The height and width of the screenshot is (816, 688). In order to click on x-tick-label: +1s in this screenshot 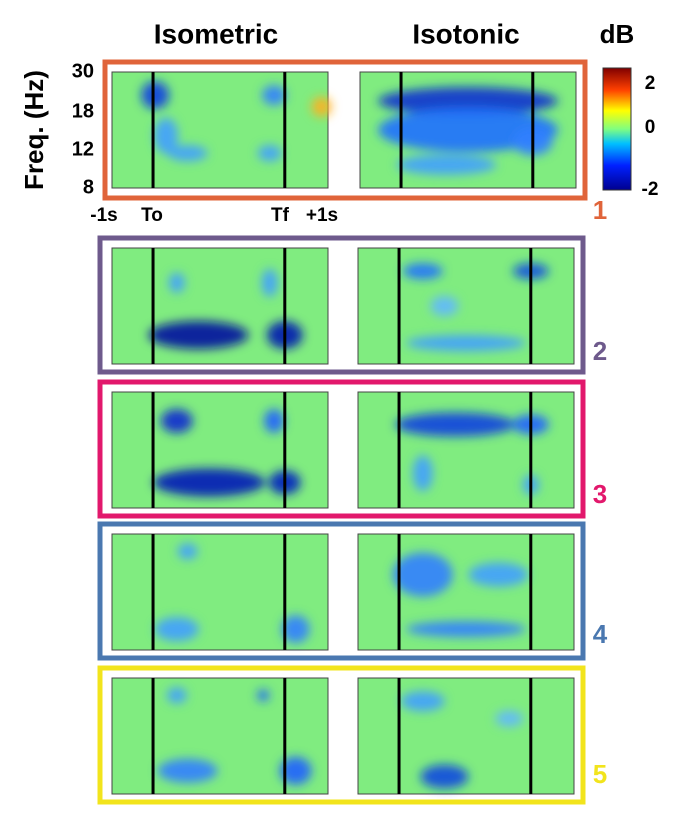, I will do `click(322, 215)`.